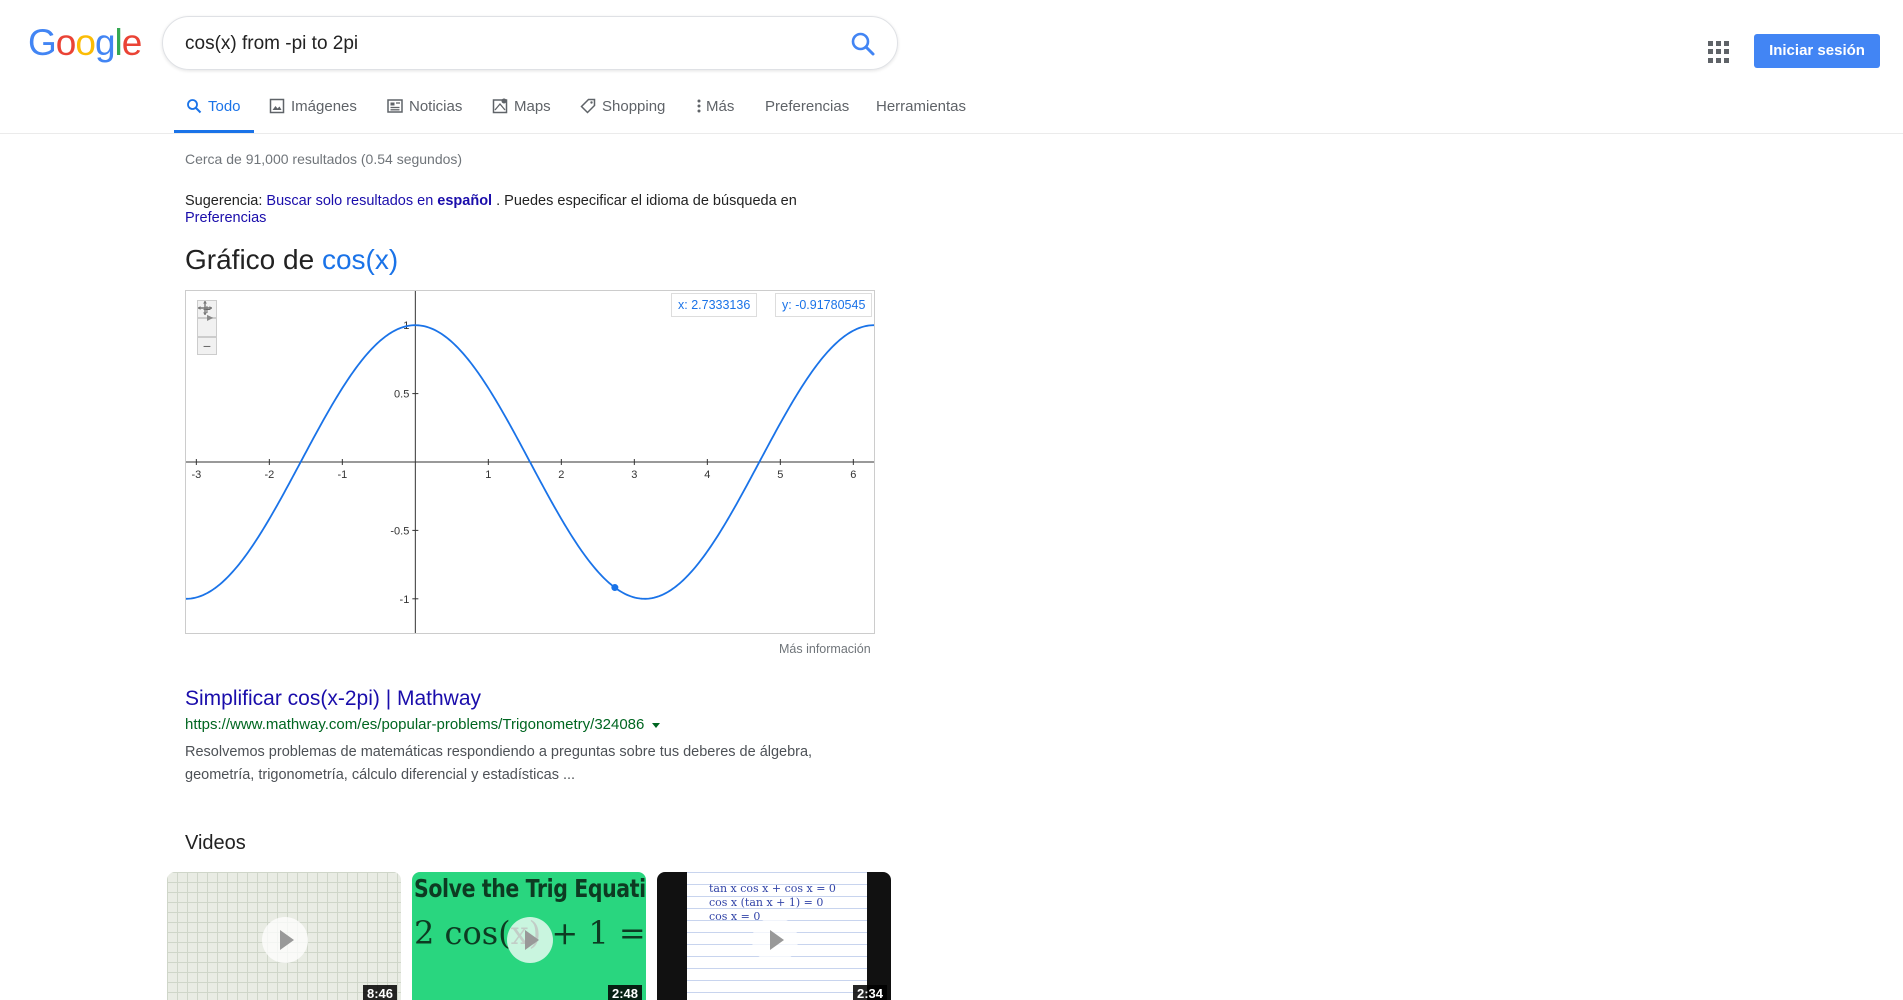  Describe the element at coordinates (253, 259) in the screenshot. I see `graph-title-prefix: Gráfico de` at that location.